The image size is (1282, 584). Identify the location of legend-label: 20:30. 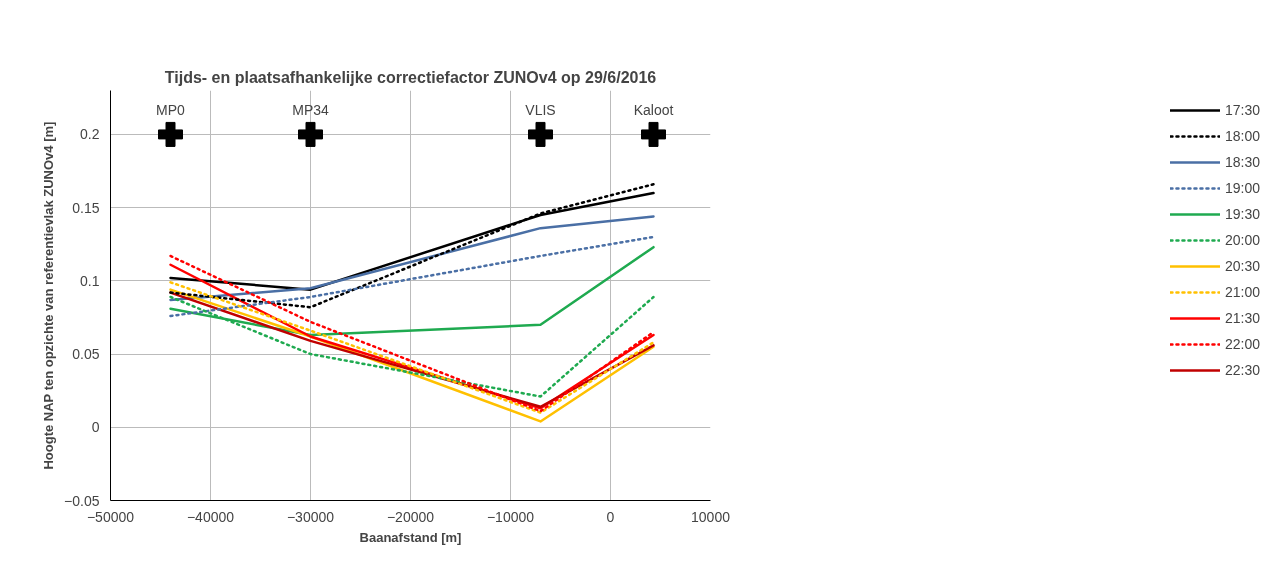
(1242, 266).